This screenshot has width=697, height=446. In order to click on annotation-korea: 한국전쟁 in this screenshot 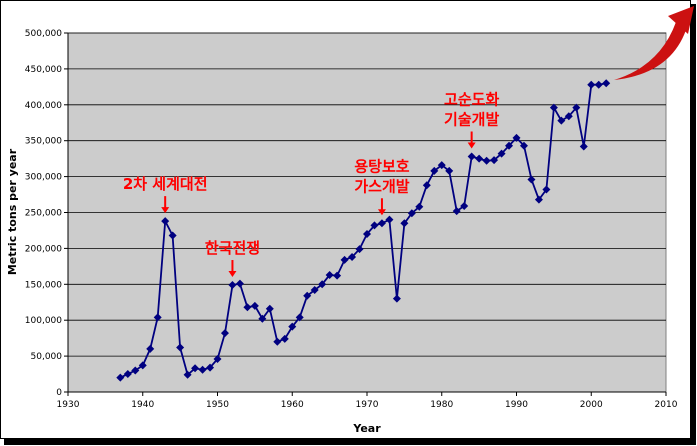, I will do `click(232, 258)`.